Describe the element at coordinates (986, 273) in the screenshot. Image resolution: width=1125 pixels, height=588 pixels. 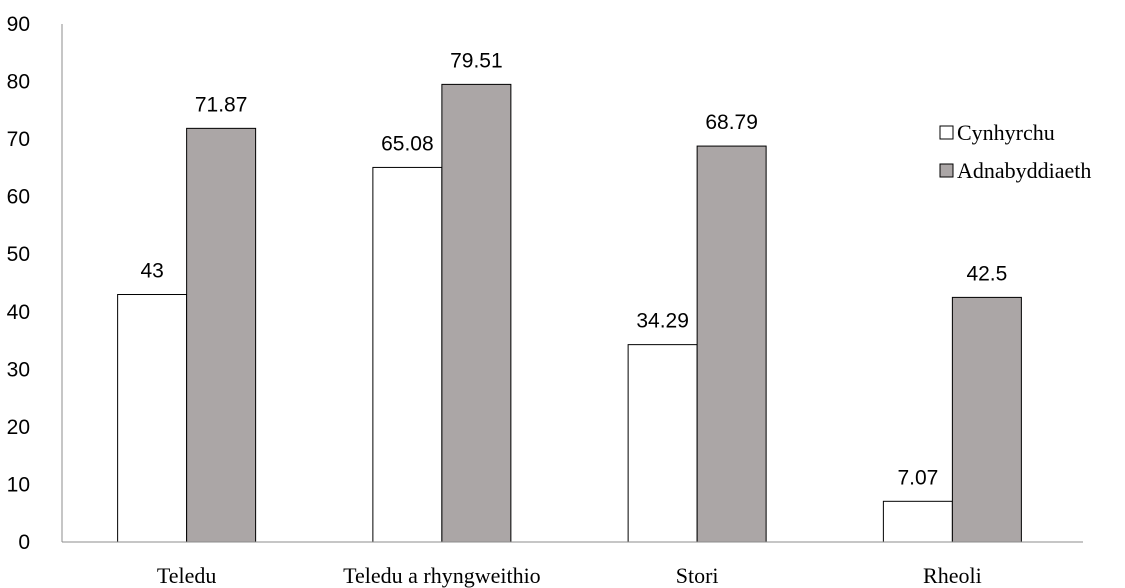
I see `data-label-adnabyddiaeth-rheoli: 42.5` at that location.